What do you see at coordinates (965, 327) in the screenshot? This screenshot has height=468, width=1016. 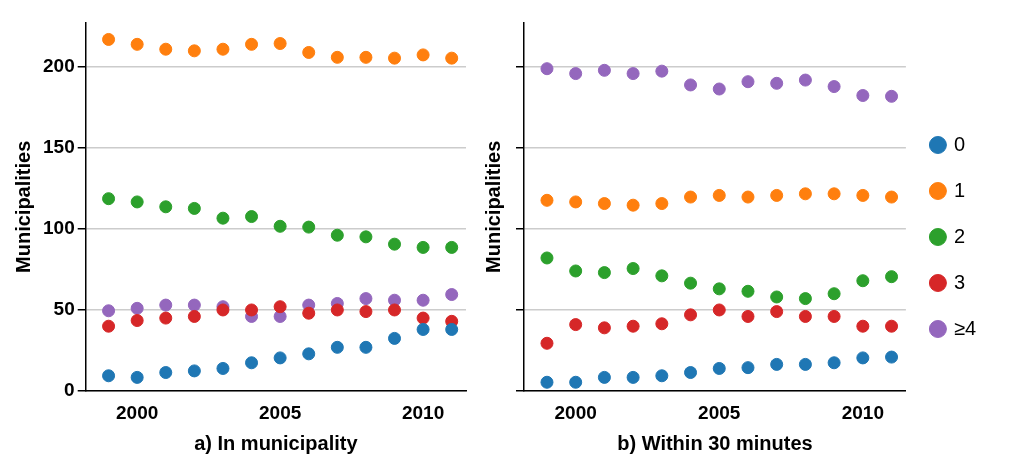 I see `legend-label: ≥4` at bounding box center [965, 327].